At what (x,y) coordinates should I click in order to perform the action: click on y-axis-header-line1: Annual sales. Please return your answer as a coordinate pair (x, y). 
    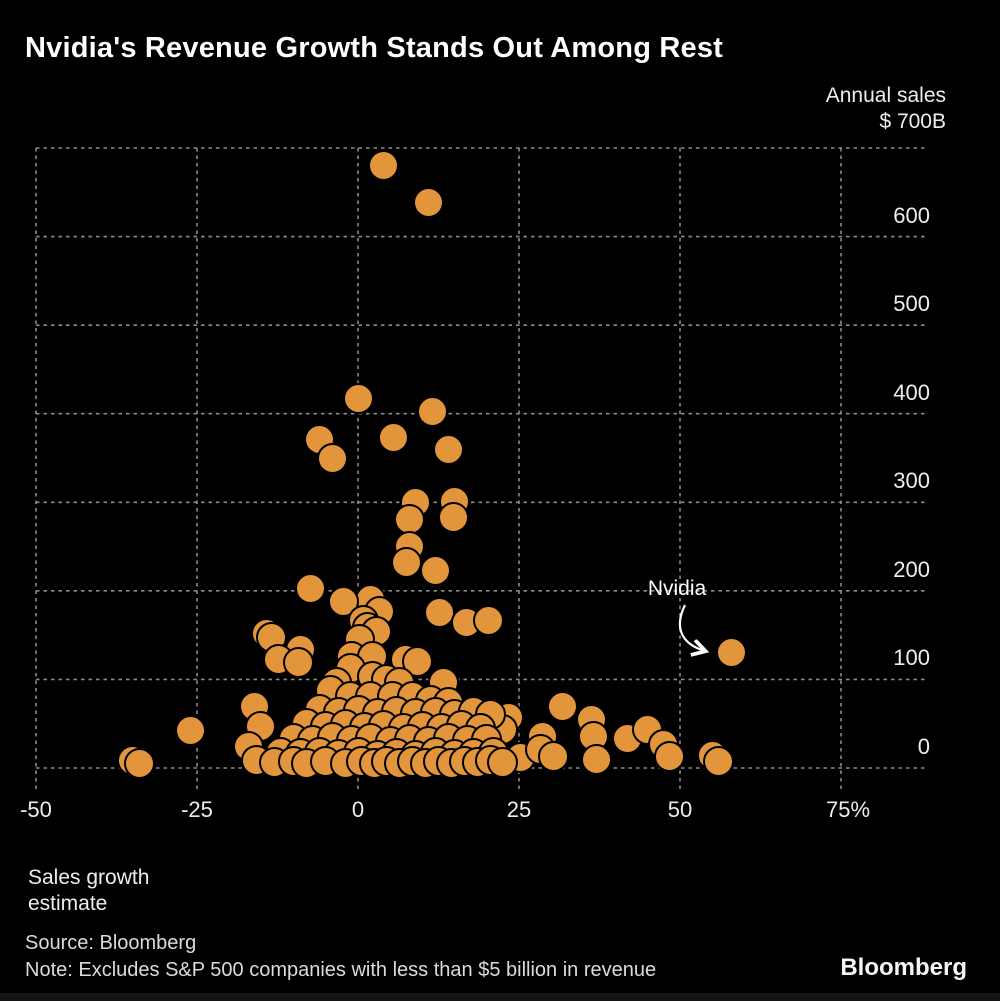
    Looking at the image, I should click on (885, 95).